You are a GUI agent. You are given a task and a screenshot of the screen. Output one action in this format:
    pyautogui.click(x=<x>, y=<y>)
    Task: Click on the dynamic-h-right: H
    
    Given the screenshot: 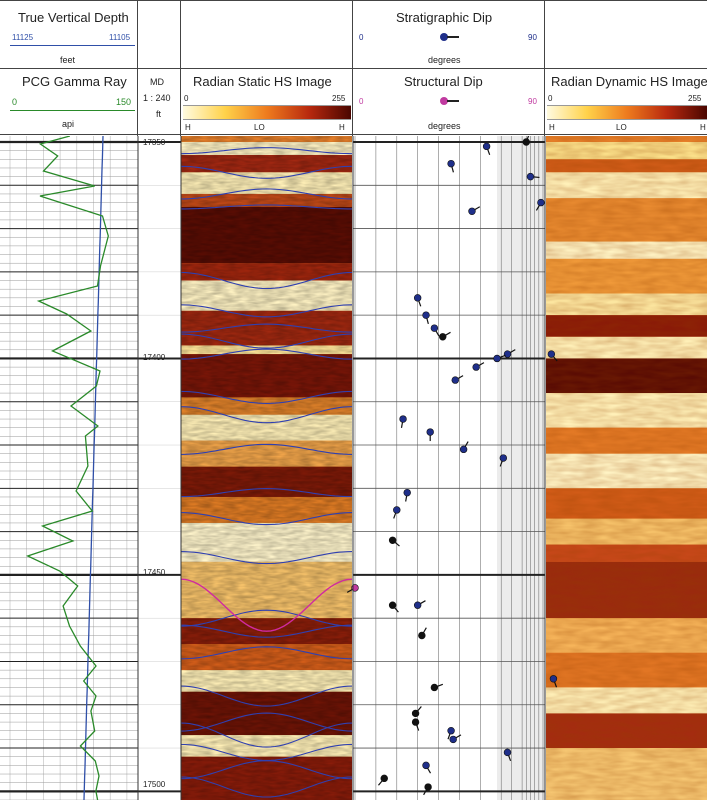 What is the action you would take?
    pyautogui.click(x=703, y=127)
    